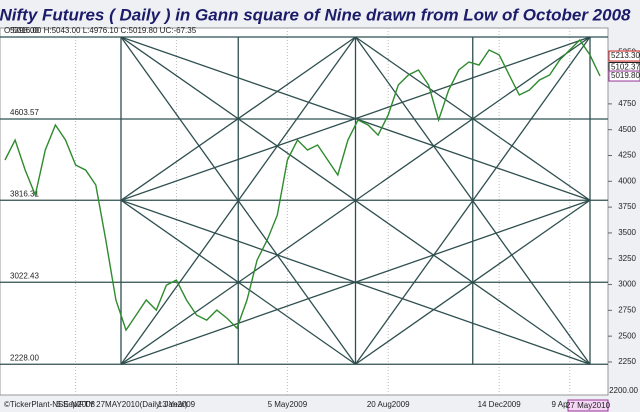 The image size is (640, 412). Describe the element at coordinates (75, 404) in the screenshot. I see `x-tick-label: 5 Sep2008` at that location.